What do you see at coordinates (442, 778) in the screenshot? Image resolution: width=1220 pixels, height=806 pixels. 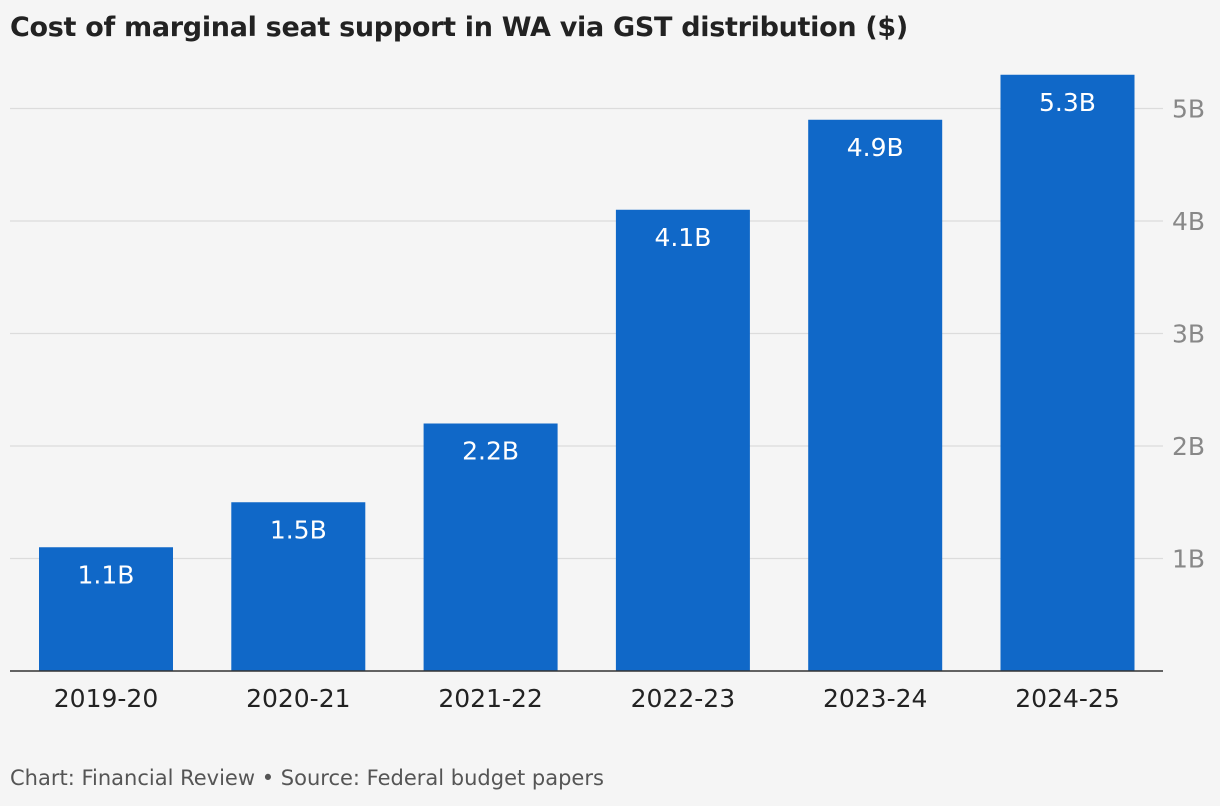 I see `footer-source: Source: Federal budget papers` at bounding box center [442, 778].